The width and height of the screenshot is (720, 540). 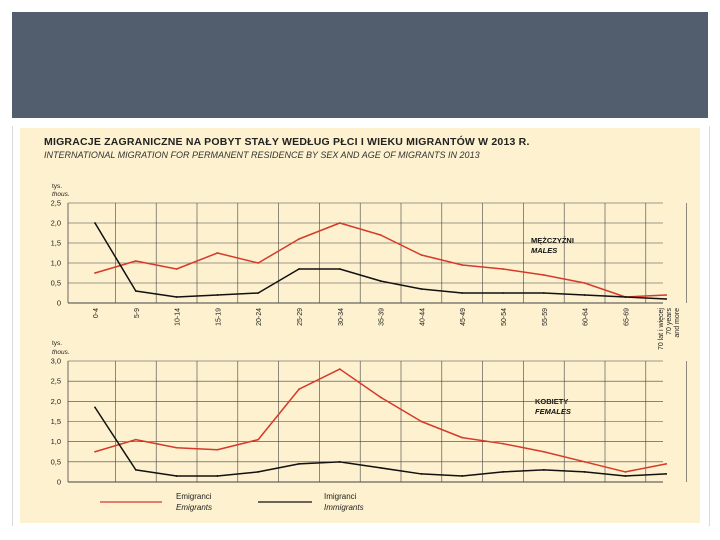 What do you see at coordinates (463, 317) in the screenshot?
I see `x-tick-label: 45-49` at bounding box center [463, 317].